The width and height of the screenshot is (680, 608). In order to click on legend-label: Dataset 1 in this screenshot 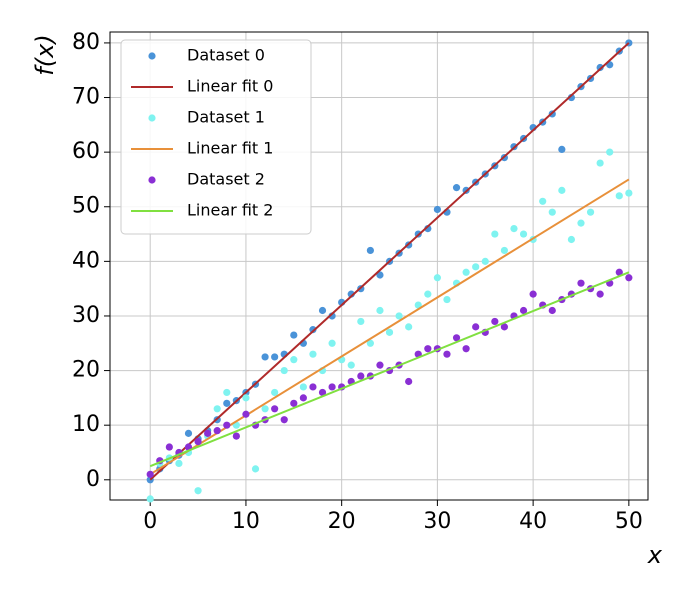, I will do `click(226, 117)`.